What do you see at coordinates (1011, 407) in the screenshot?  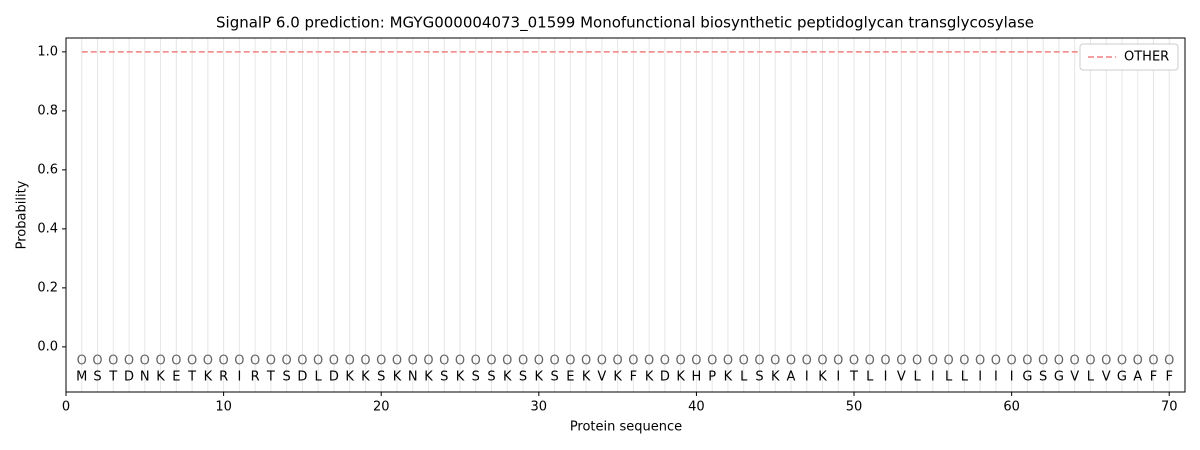 I see `x-tick-label: 60` at bounding box center [1011, 407].